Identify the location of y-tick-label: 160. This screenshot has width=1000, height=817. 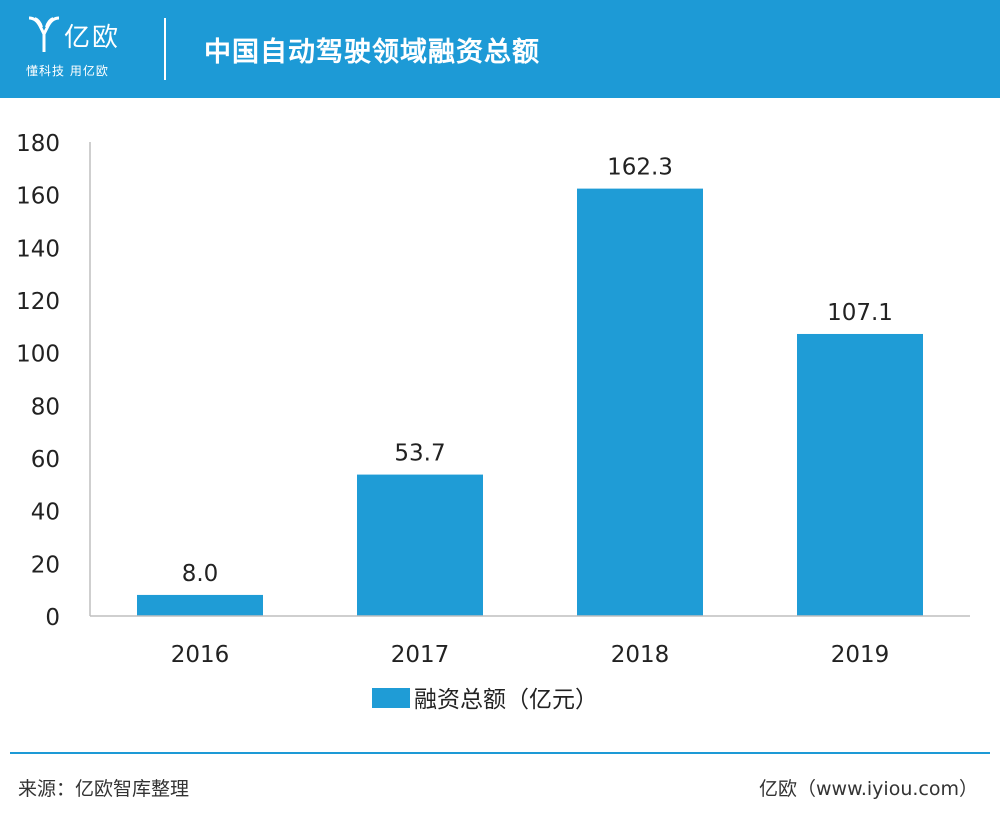
(38, 197).